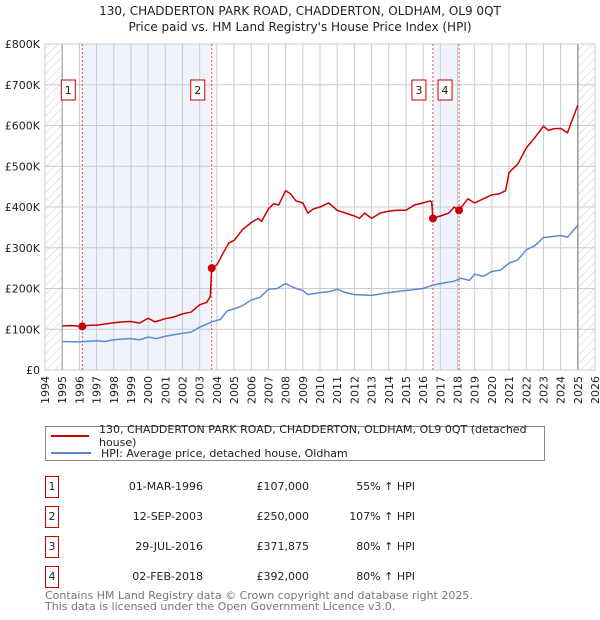  Describe the element at coordinates (245, 517) in the screenshot. I see `sale-row: 2 12-SEP-2003 £250,000 107% ↑ HPI` at that location.